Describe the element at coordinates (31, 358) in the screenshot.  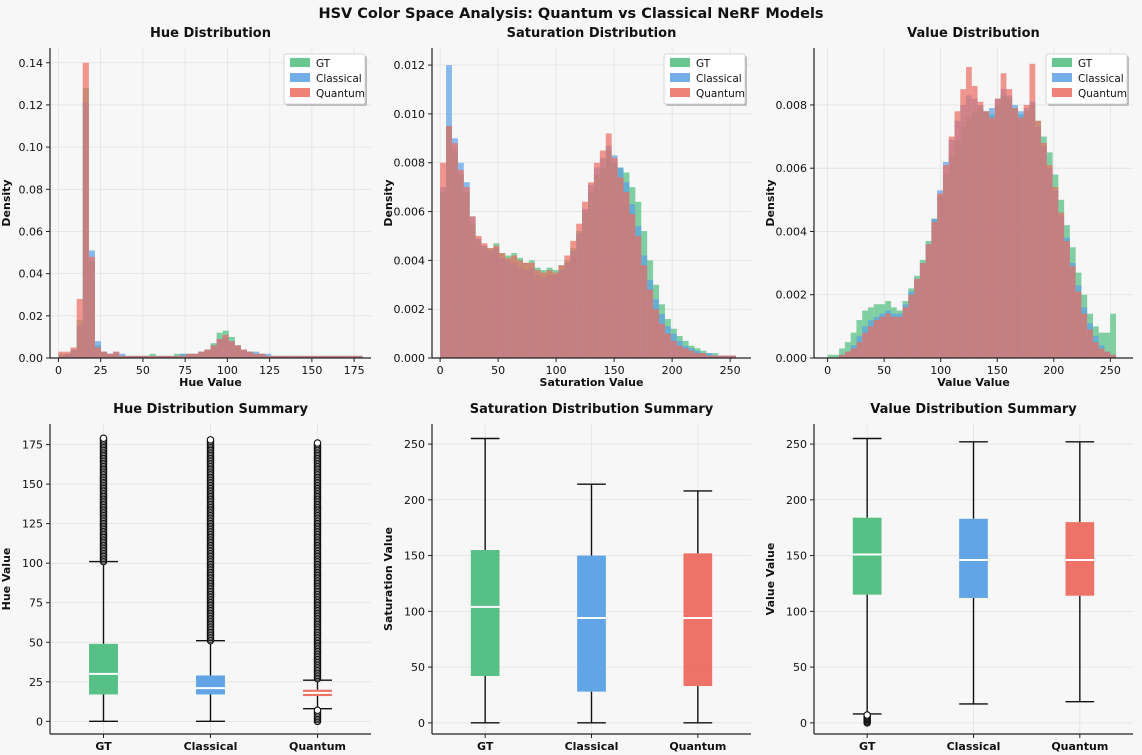
I see `y-tick-label: 0.00` at that location.